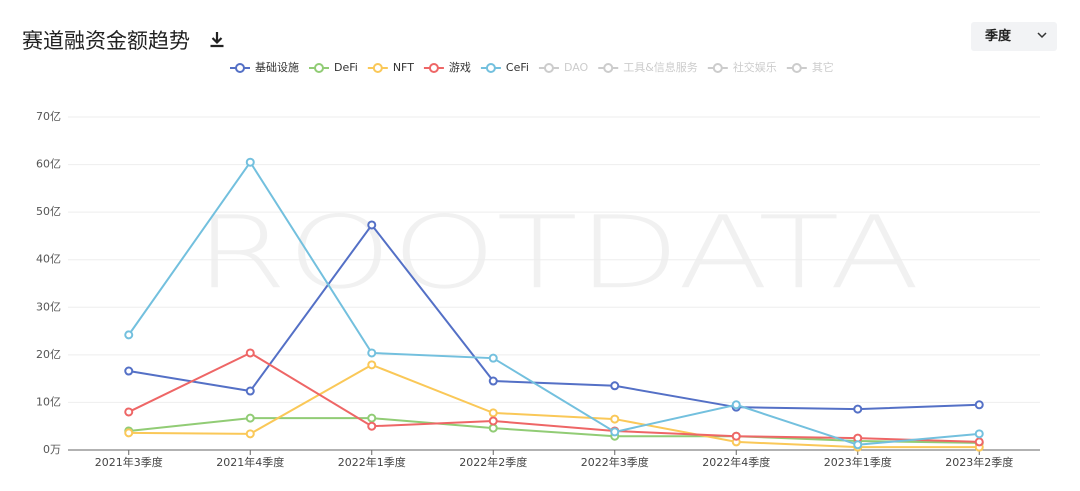  Describe the element at coordinates (1014, 36) in the screenshot. I see `period-dropdown: 季度` at that location.